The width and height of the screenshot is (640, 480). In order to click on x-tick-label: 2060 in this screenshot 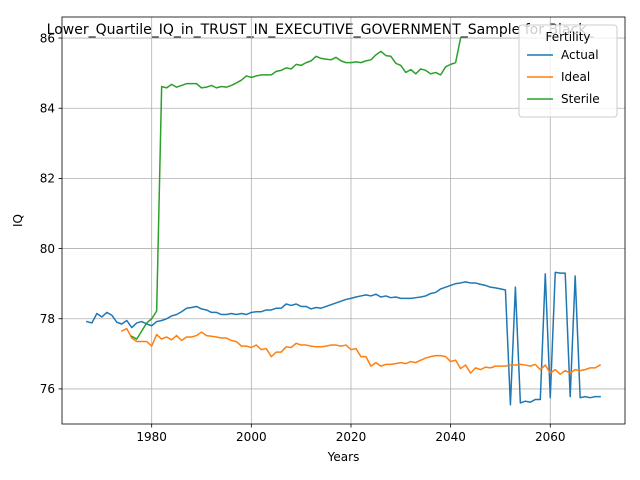, I will do `click(550, 437)`.